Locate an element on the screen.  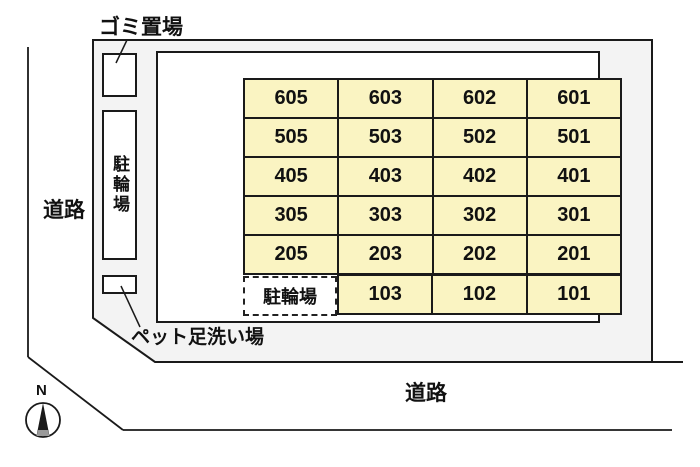
room-cell: 501 is located at coordinates (574, 137).